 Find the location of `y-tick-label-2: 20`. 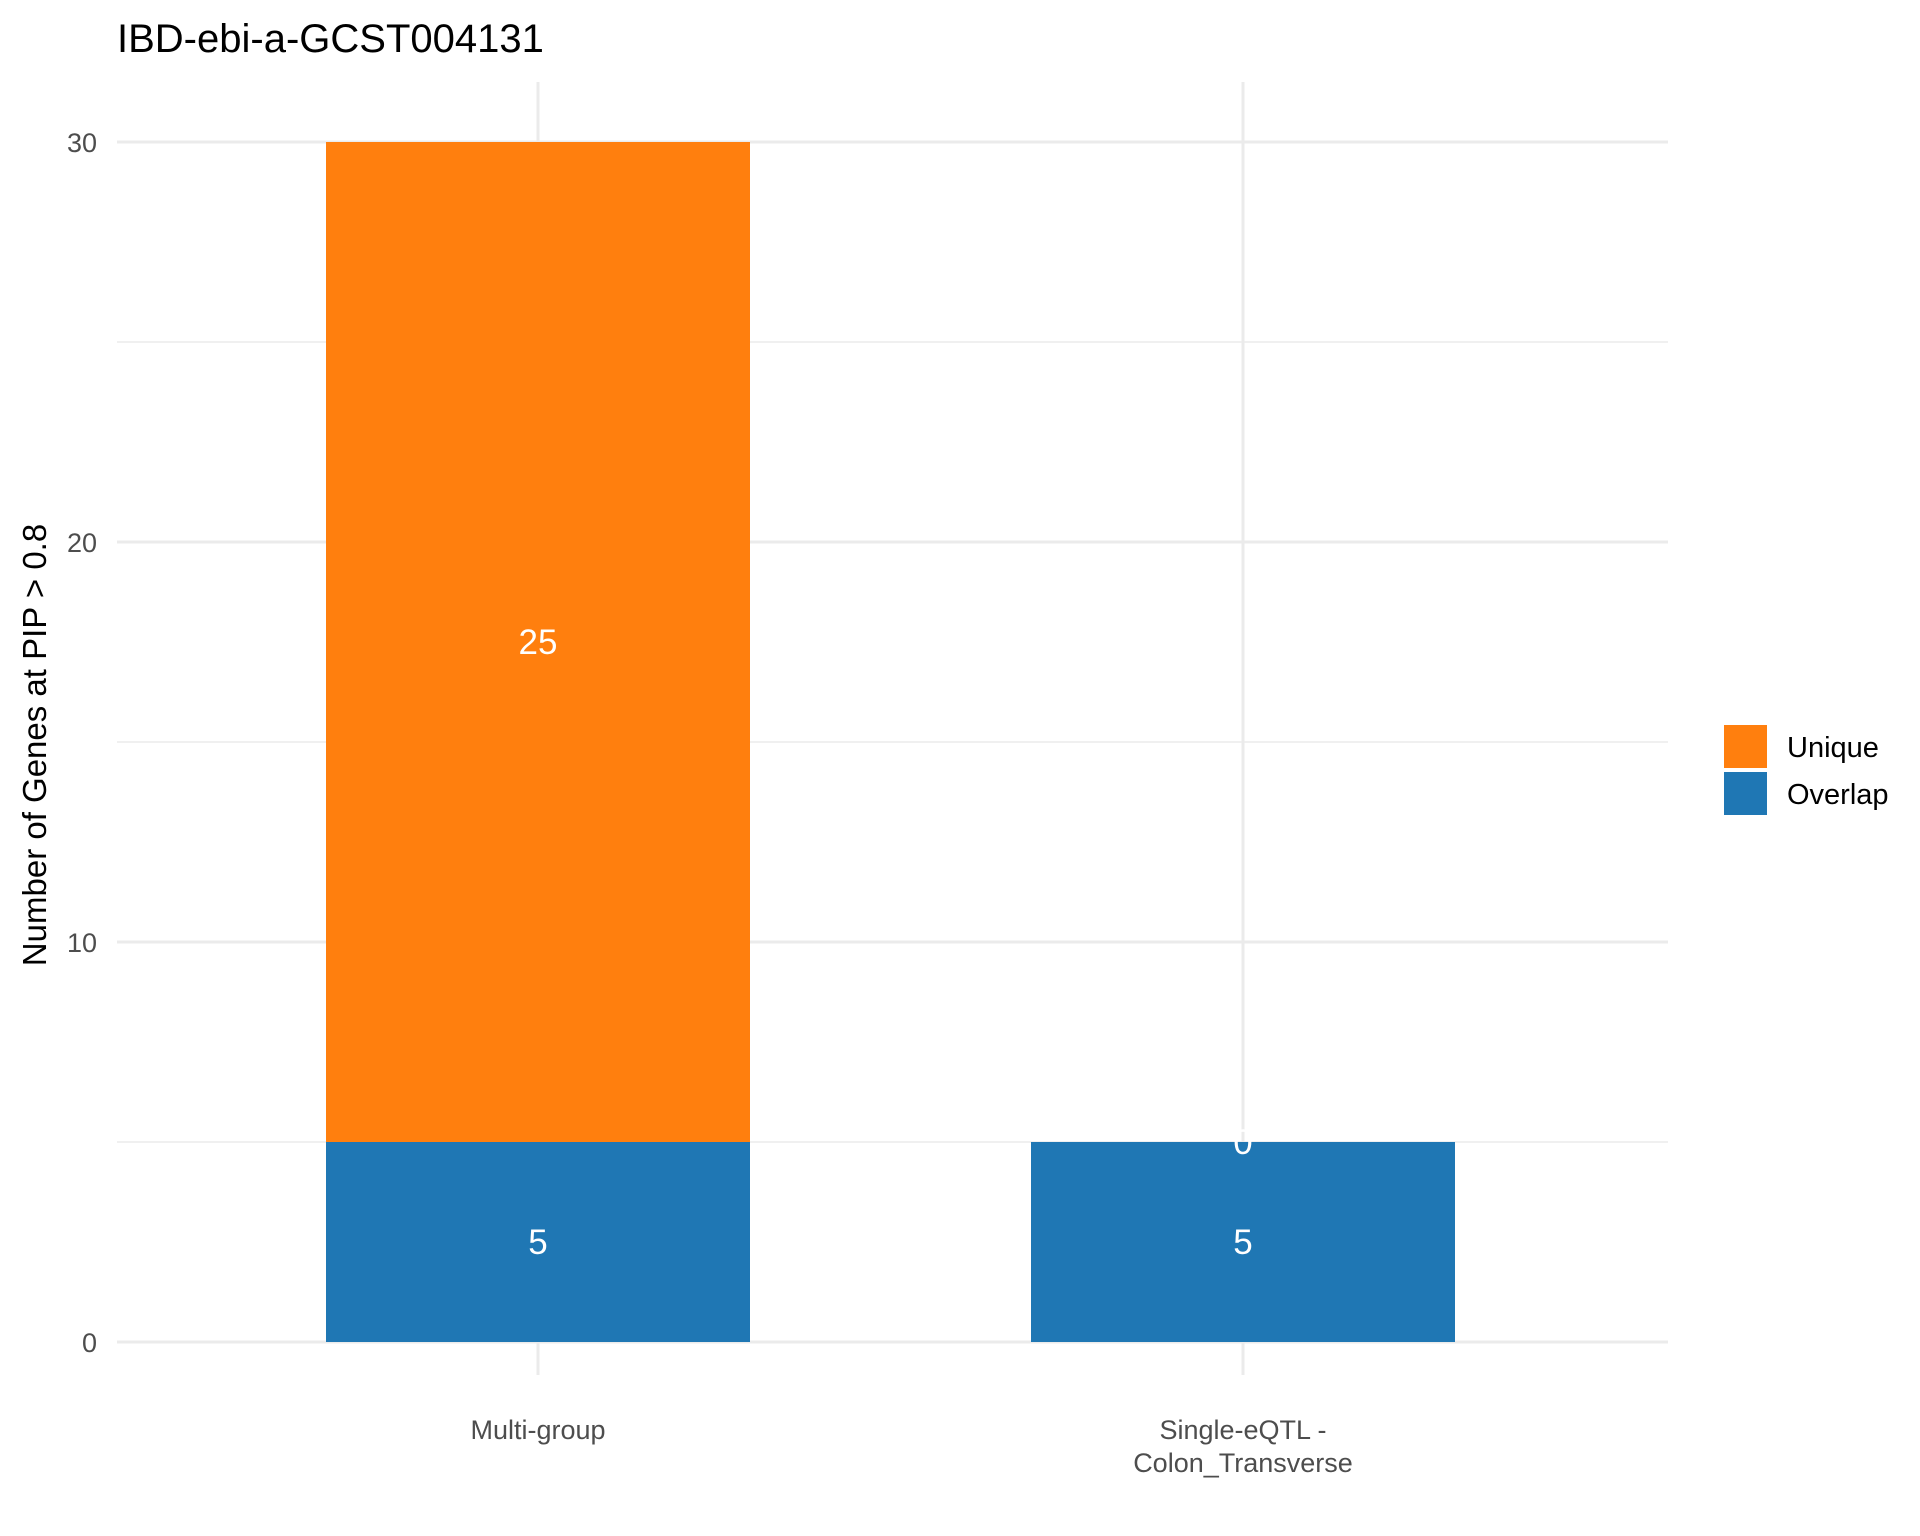

y-tick-label-2: 20 is located at coordinates (82, 543).